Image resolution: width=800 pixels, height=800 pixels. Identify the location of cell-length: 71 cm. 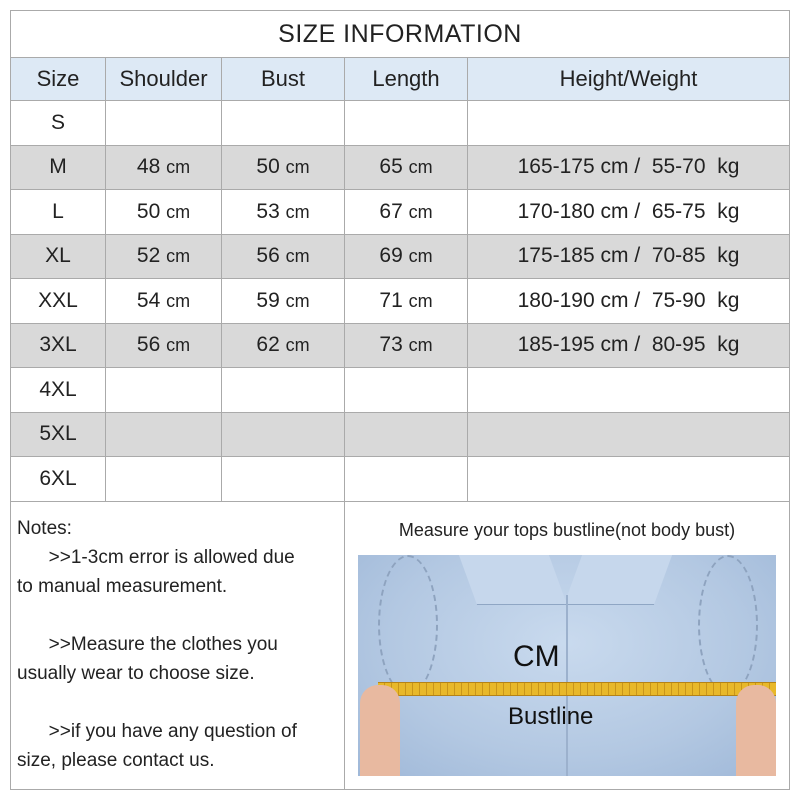
(406, 301).